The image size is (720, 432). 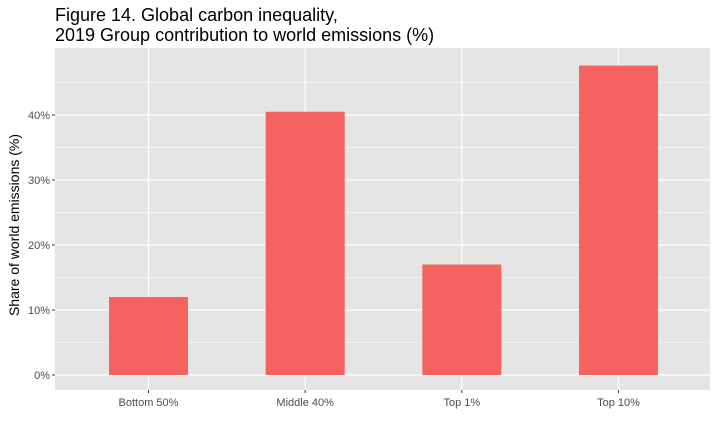 What do you see at coordinates (14, 225) in the screenshot?
I see `y-axis-title: Share of world emissions (%)` at bounding box center [14, 225].